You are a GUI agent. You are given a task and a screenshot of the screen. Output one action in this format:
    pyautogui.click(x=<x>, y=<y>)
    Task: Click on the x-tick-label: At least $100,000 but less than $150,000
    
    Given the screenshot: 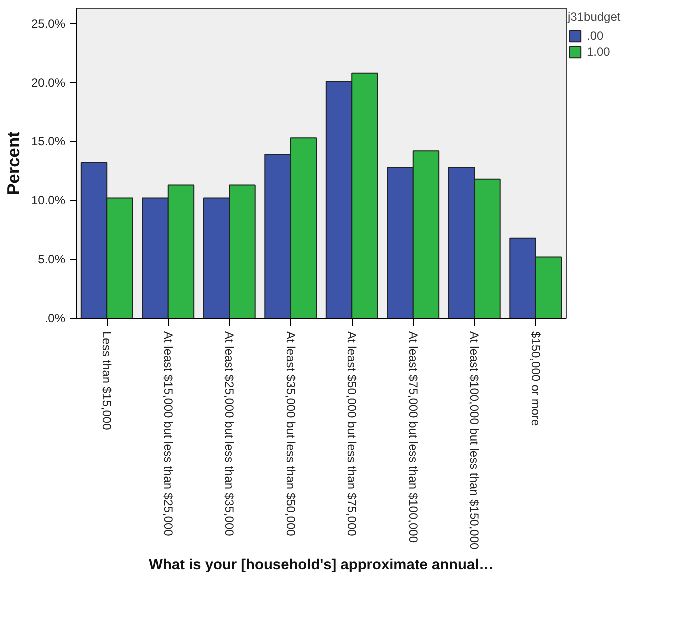 What is the action you would take?
    pyautogui.click(x=475, y=441)
    